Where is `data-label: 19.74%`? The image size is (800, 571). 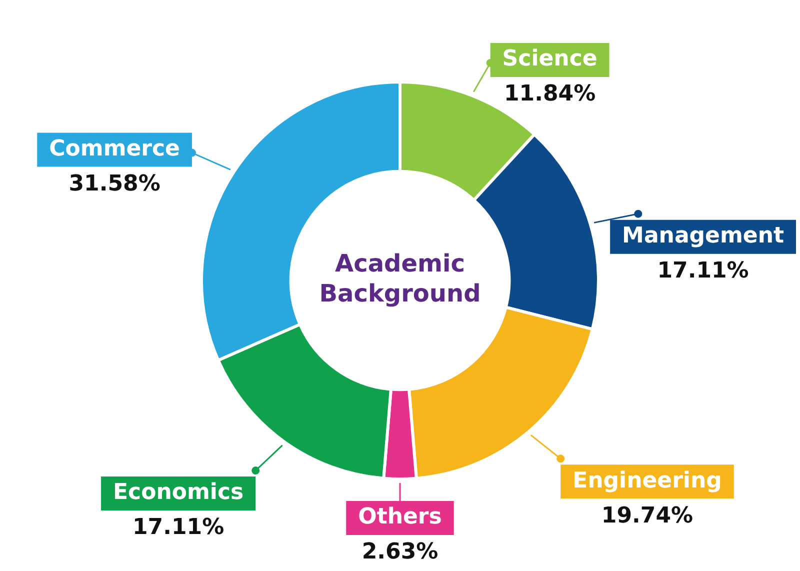 data-label: 19.74% is located at coordinates (647, 515).